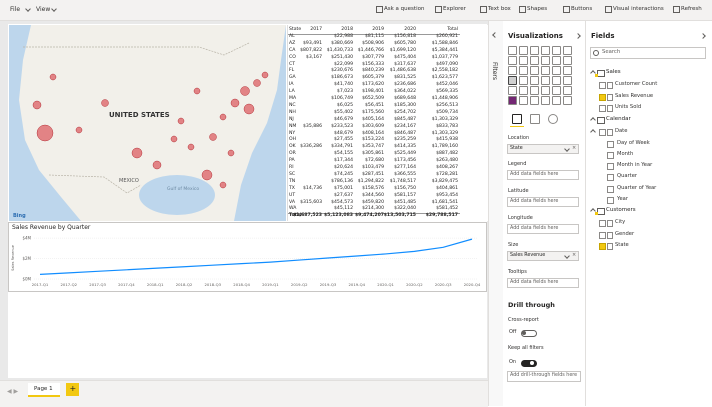  I want to click on field-table: Sales, so click(613, 72).